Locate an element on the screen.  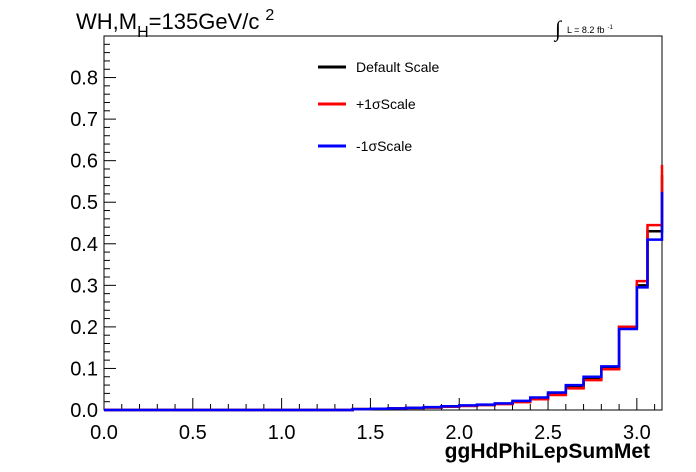
title-main: WH,M is located at coordinates (106, 21).